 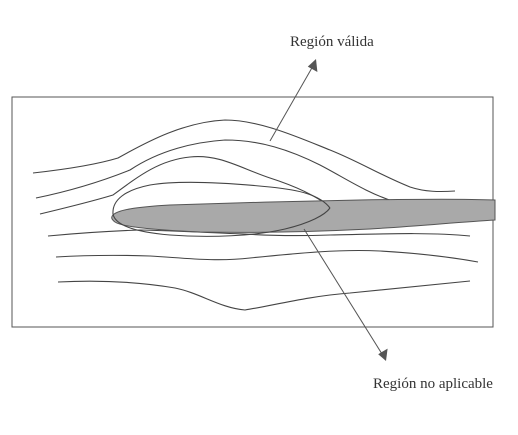 What do you see at coordinates (433, 384) in the screenshot?
I see `non-applicable-label: Región no aplicable` at bounding box center [433, 384].